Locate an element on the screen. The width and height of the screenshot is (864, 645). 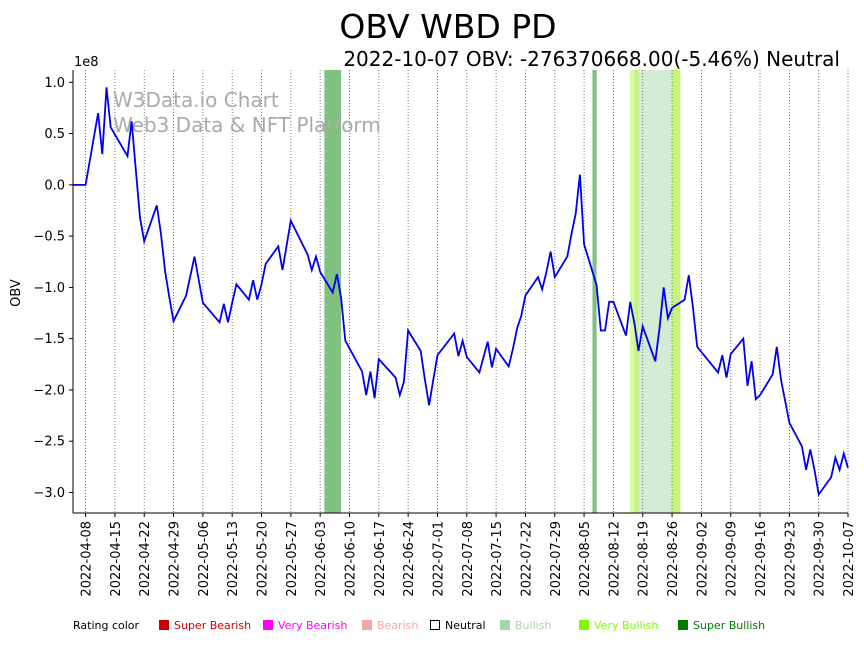
x-tick-label: 2022-04-22 is located at coordinates (145, 559).